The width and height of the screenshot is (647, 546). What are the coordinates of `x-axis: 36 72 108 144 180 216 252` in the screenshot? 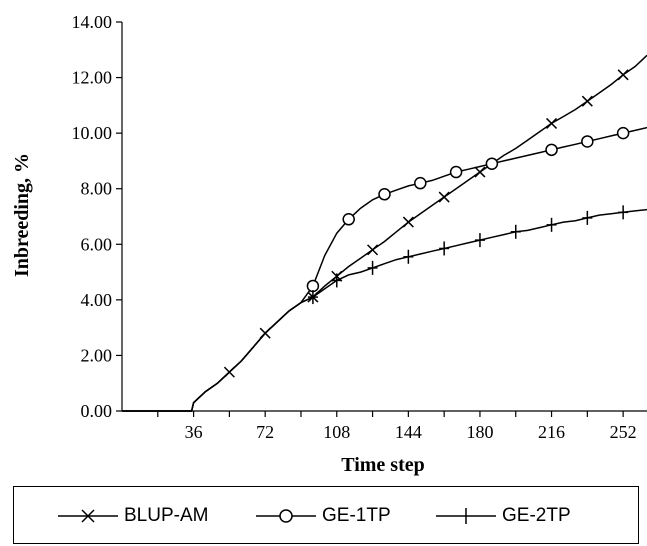 It's located at (384, 426).